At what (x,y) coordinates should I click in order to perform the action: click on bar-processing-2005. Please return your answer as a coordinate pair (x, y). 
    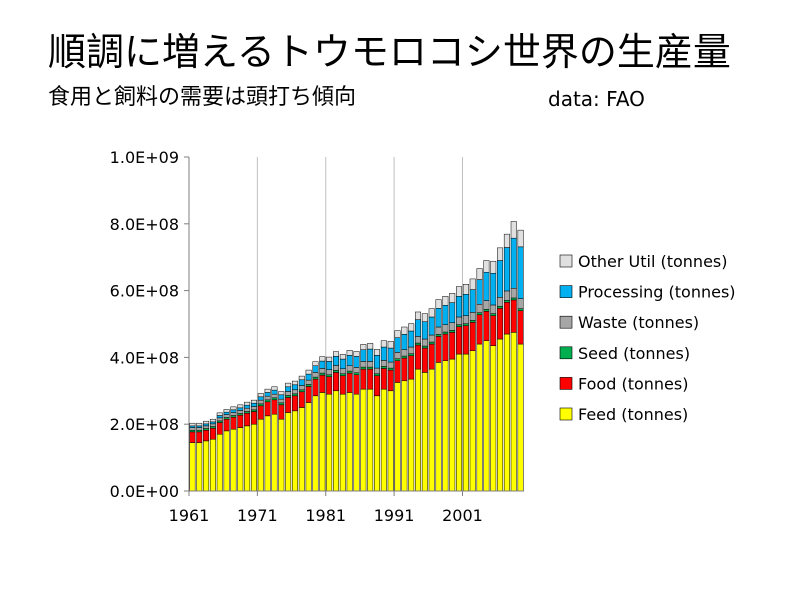
    Looking at the image, I should click on (493, 289).